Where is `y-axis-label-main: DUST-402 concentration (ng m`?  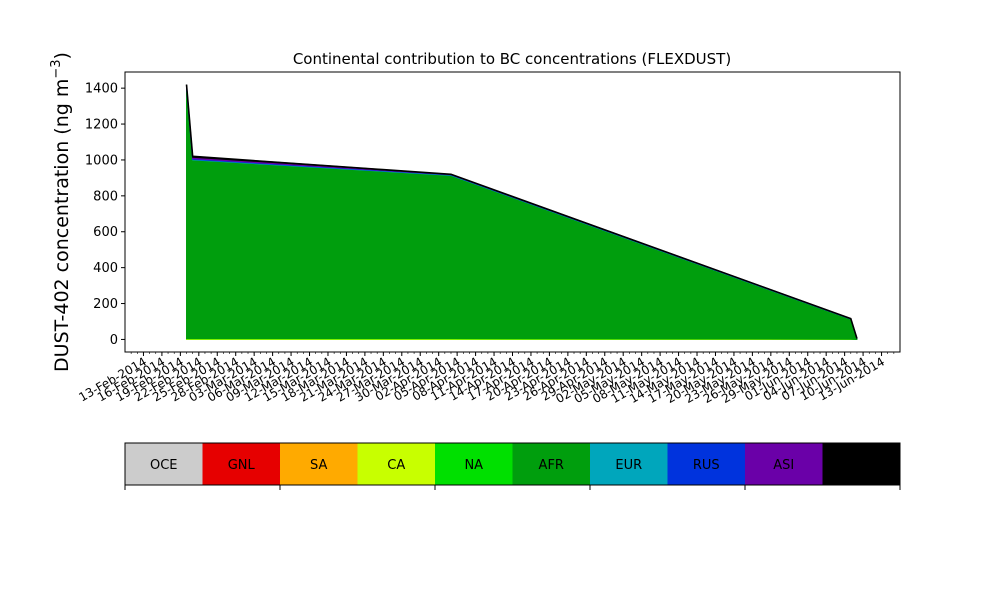
y-axis-label-main: DUST-402 concentration (ng m is located at coordinates (62, 225).